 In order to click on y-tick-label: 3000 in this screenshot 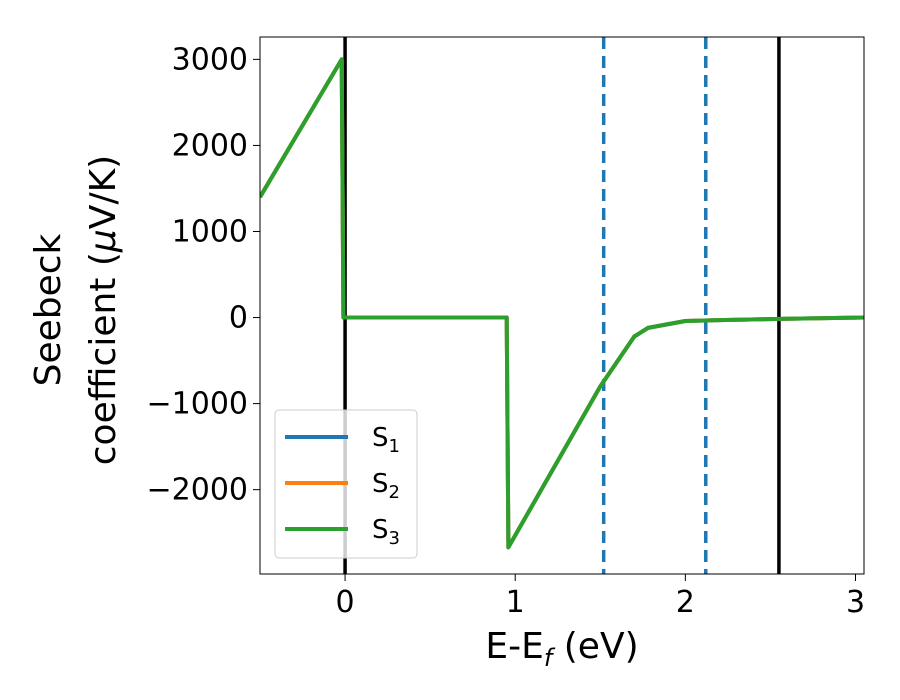, I will do `click(210, 59)`.